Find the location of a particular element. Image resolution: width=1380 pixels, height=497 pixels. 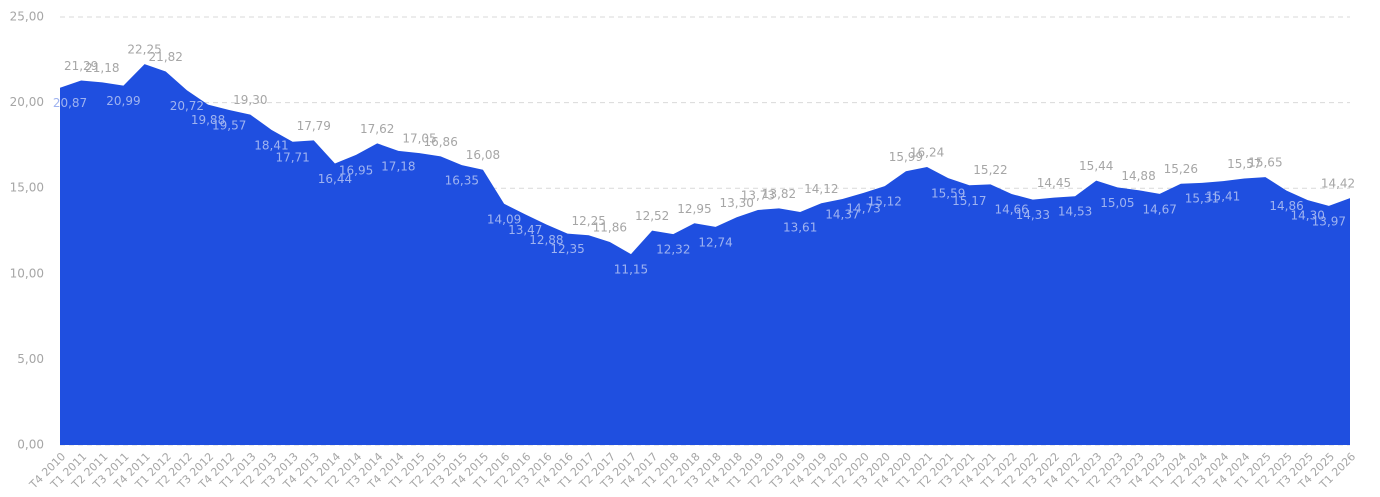

data-label: 15,17 is located at coordinates (969, 201).